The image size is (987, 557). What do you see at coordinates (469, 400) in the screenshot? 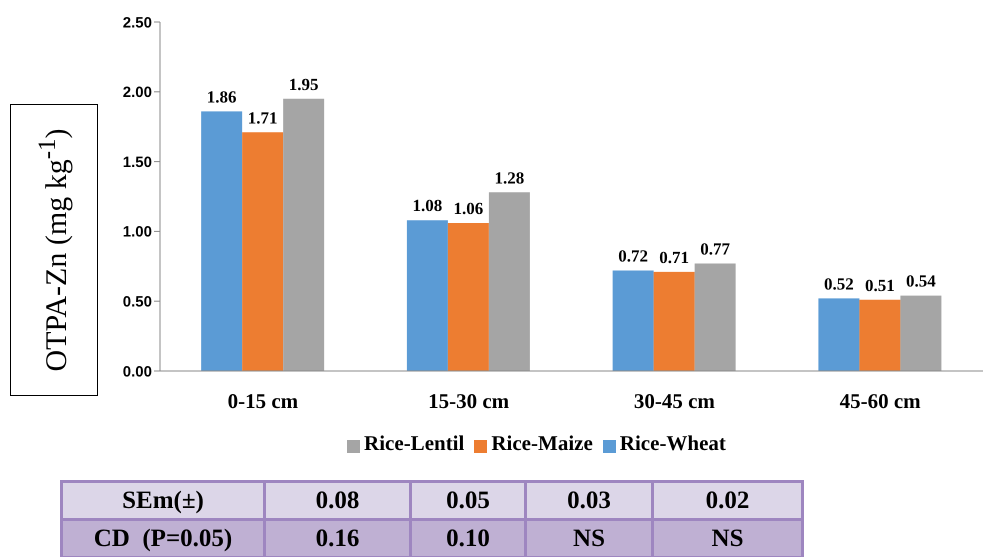
I see `x-tick-label: 15-30 cm` at bounding box center [469, 400].